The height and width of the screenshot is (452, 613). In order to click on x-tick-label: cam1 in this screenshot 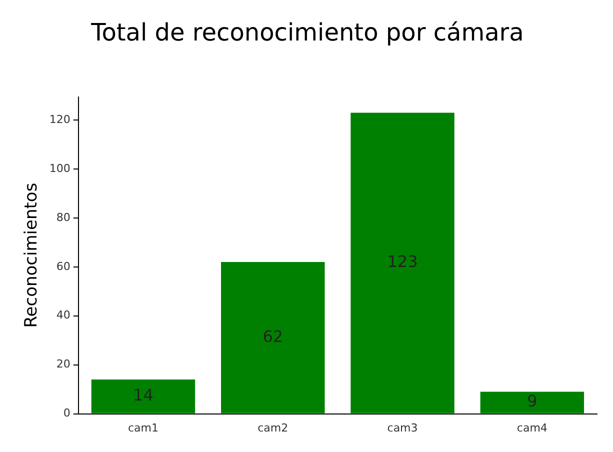, I will do `click(143, 427)`.